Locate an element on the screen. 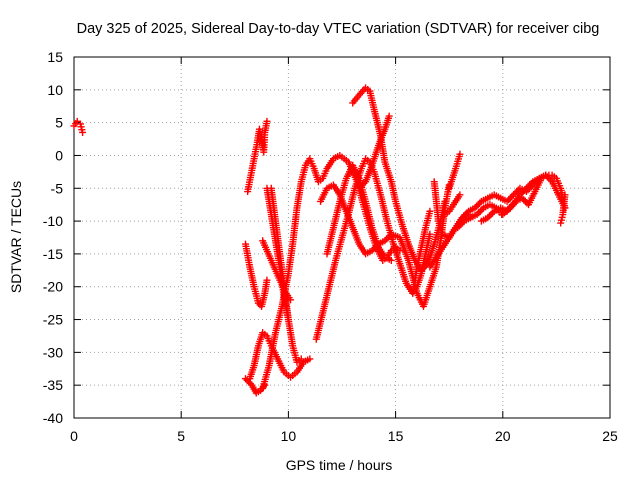 This screenshot has height=480, width=640. y-tick-label: -35 is located at coordinates (53, 385).